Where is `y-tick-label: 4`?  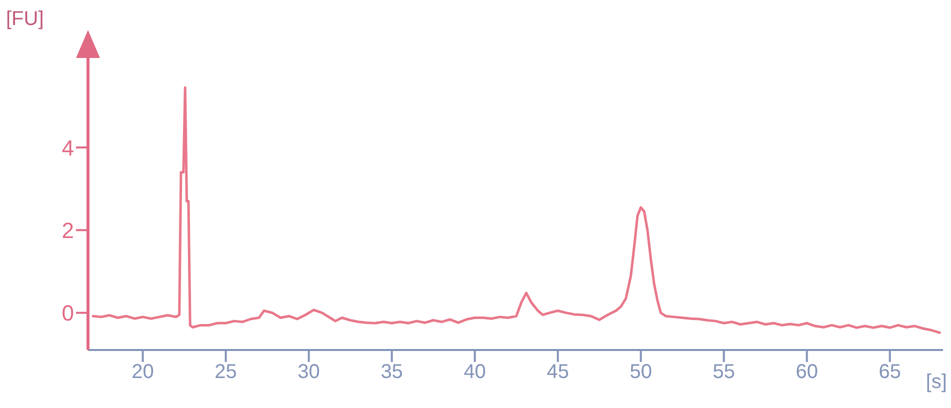 y-tick-label: 4 is located at coordinates (68, 147).